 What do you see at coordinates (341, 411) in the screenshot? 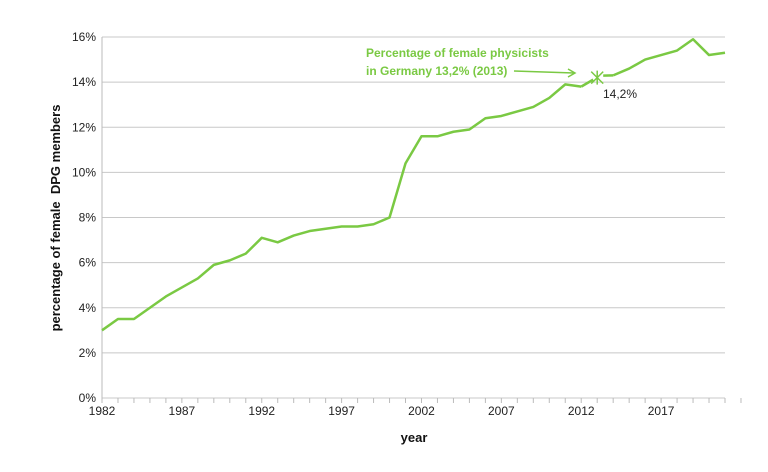
I see `x-tick-label: 1997` at bounding box center [341, 411].